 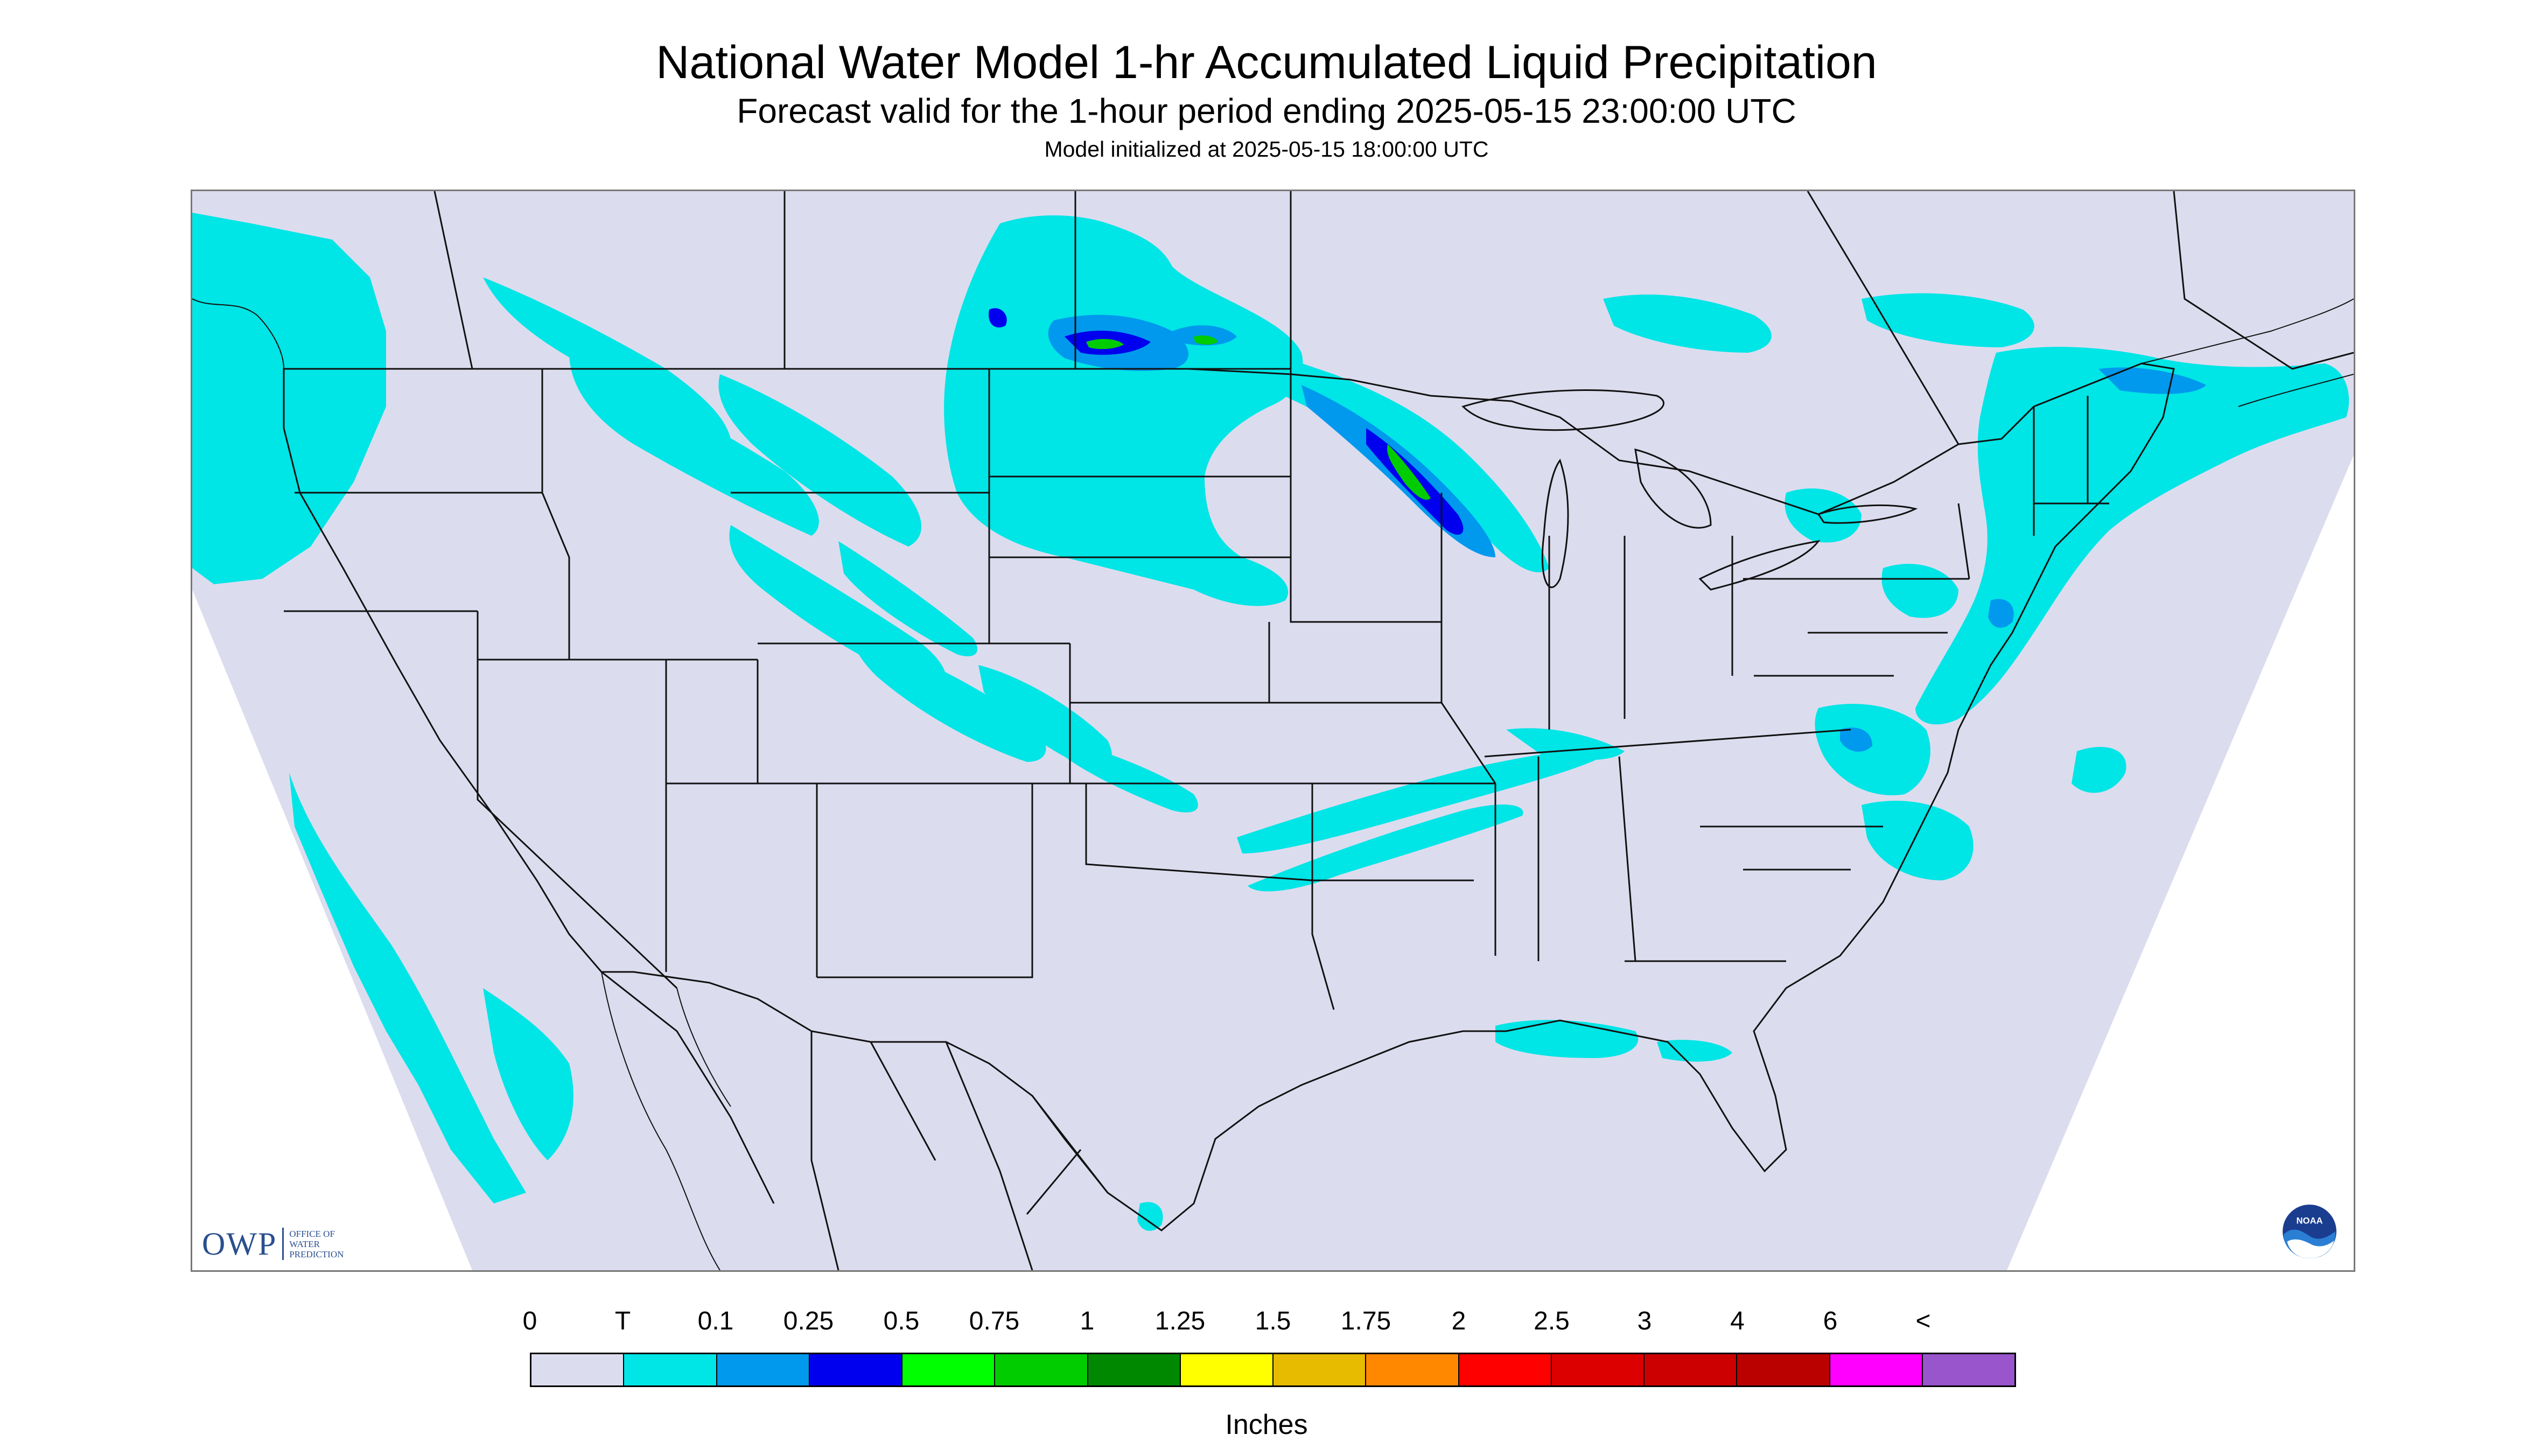 What do you see at coordinates (289, 398) in the screenshot?
I see `precip-area-pacific-nw` at bounding box center [289, 398].